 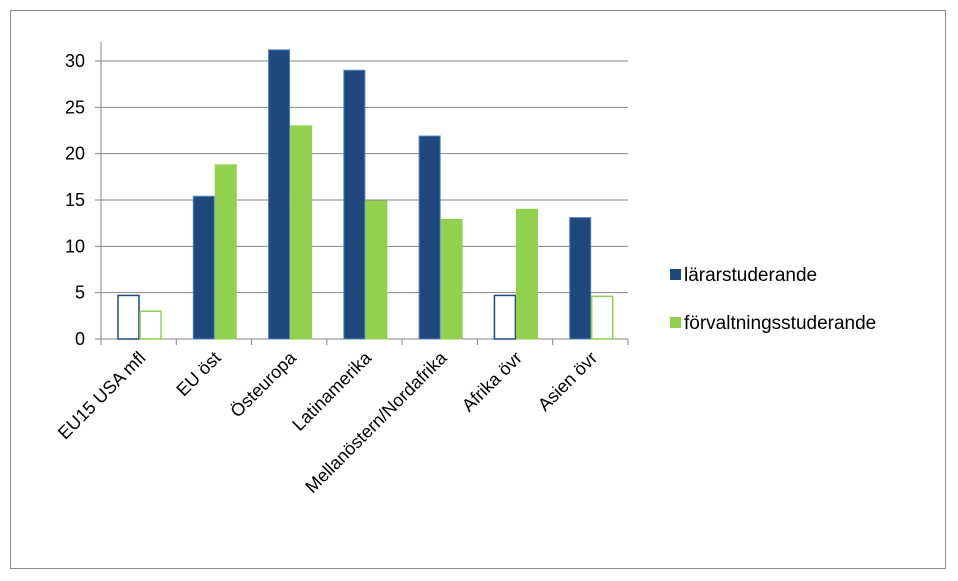 I want to click on y-tick-label: 10, so click(x=75, y=246).